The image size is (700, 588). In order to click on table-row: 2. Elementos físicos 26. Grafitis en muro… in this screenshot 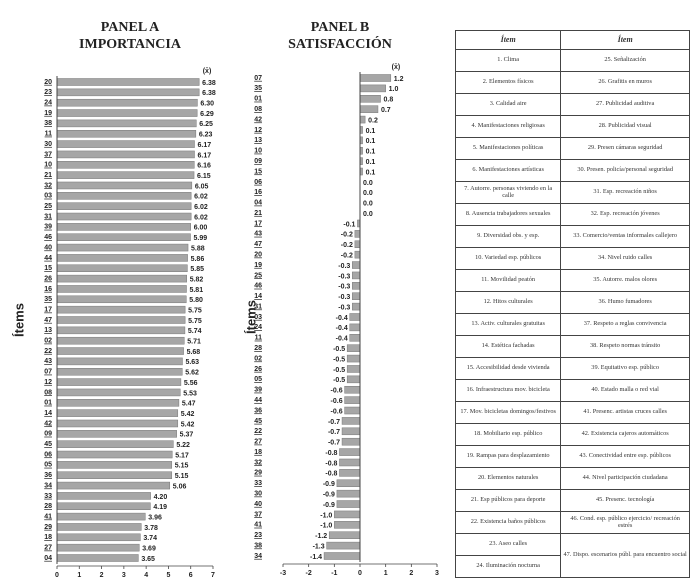, I will do `click(572, 82)`.